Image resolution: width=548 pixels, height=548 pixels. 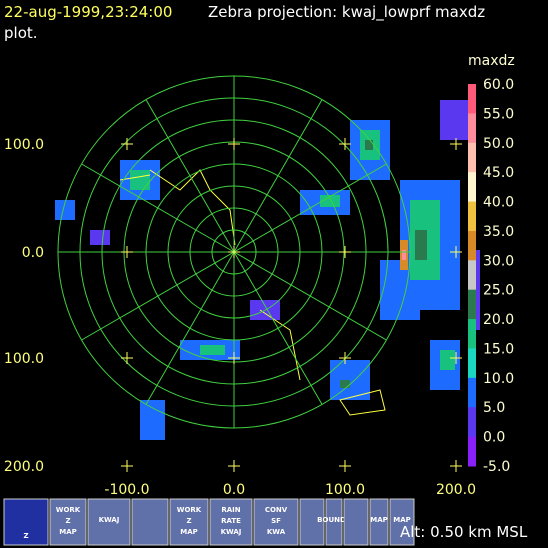 I want to click on x-label: 100.0, so click(x=345, y=490).